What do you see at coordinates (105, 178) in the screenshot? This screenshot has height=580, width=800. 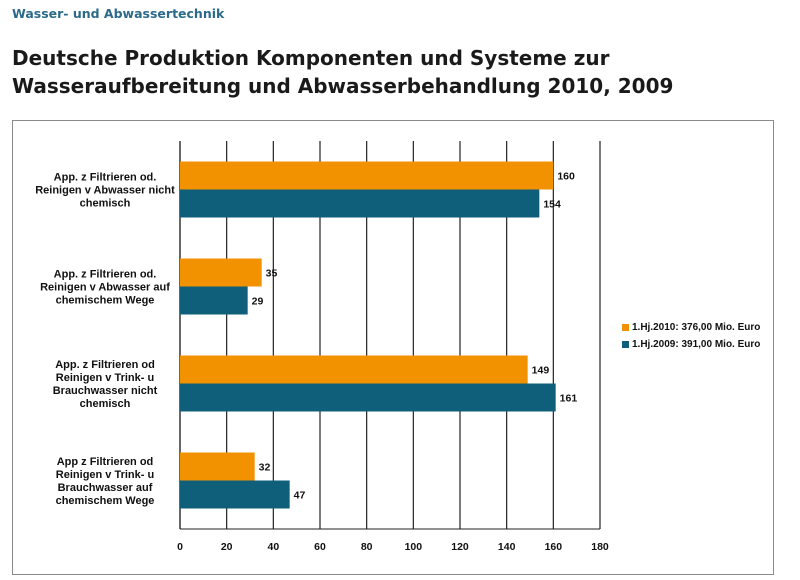 I see `category-label-0-0: App. z Filtrieren od.` at bounding box center [105, 178].